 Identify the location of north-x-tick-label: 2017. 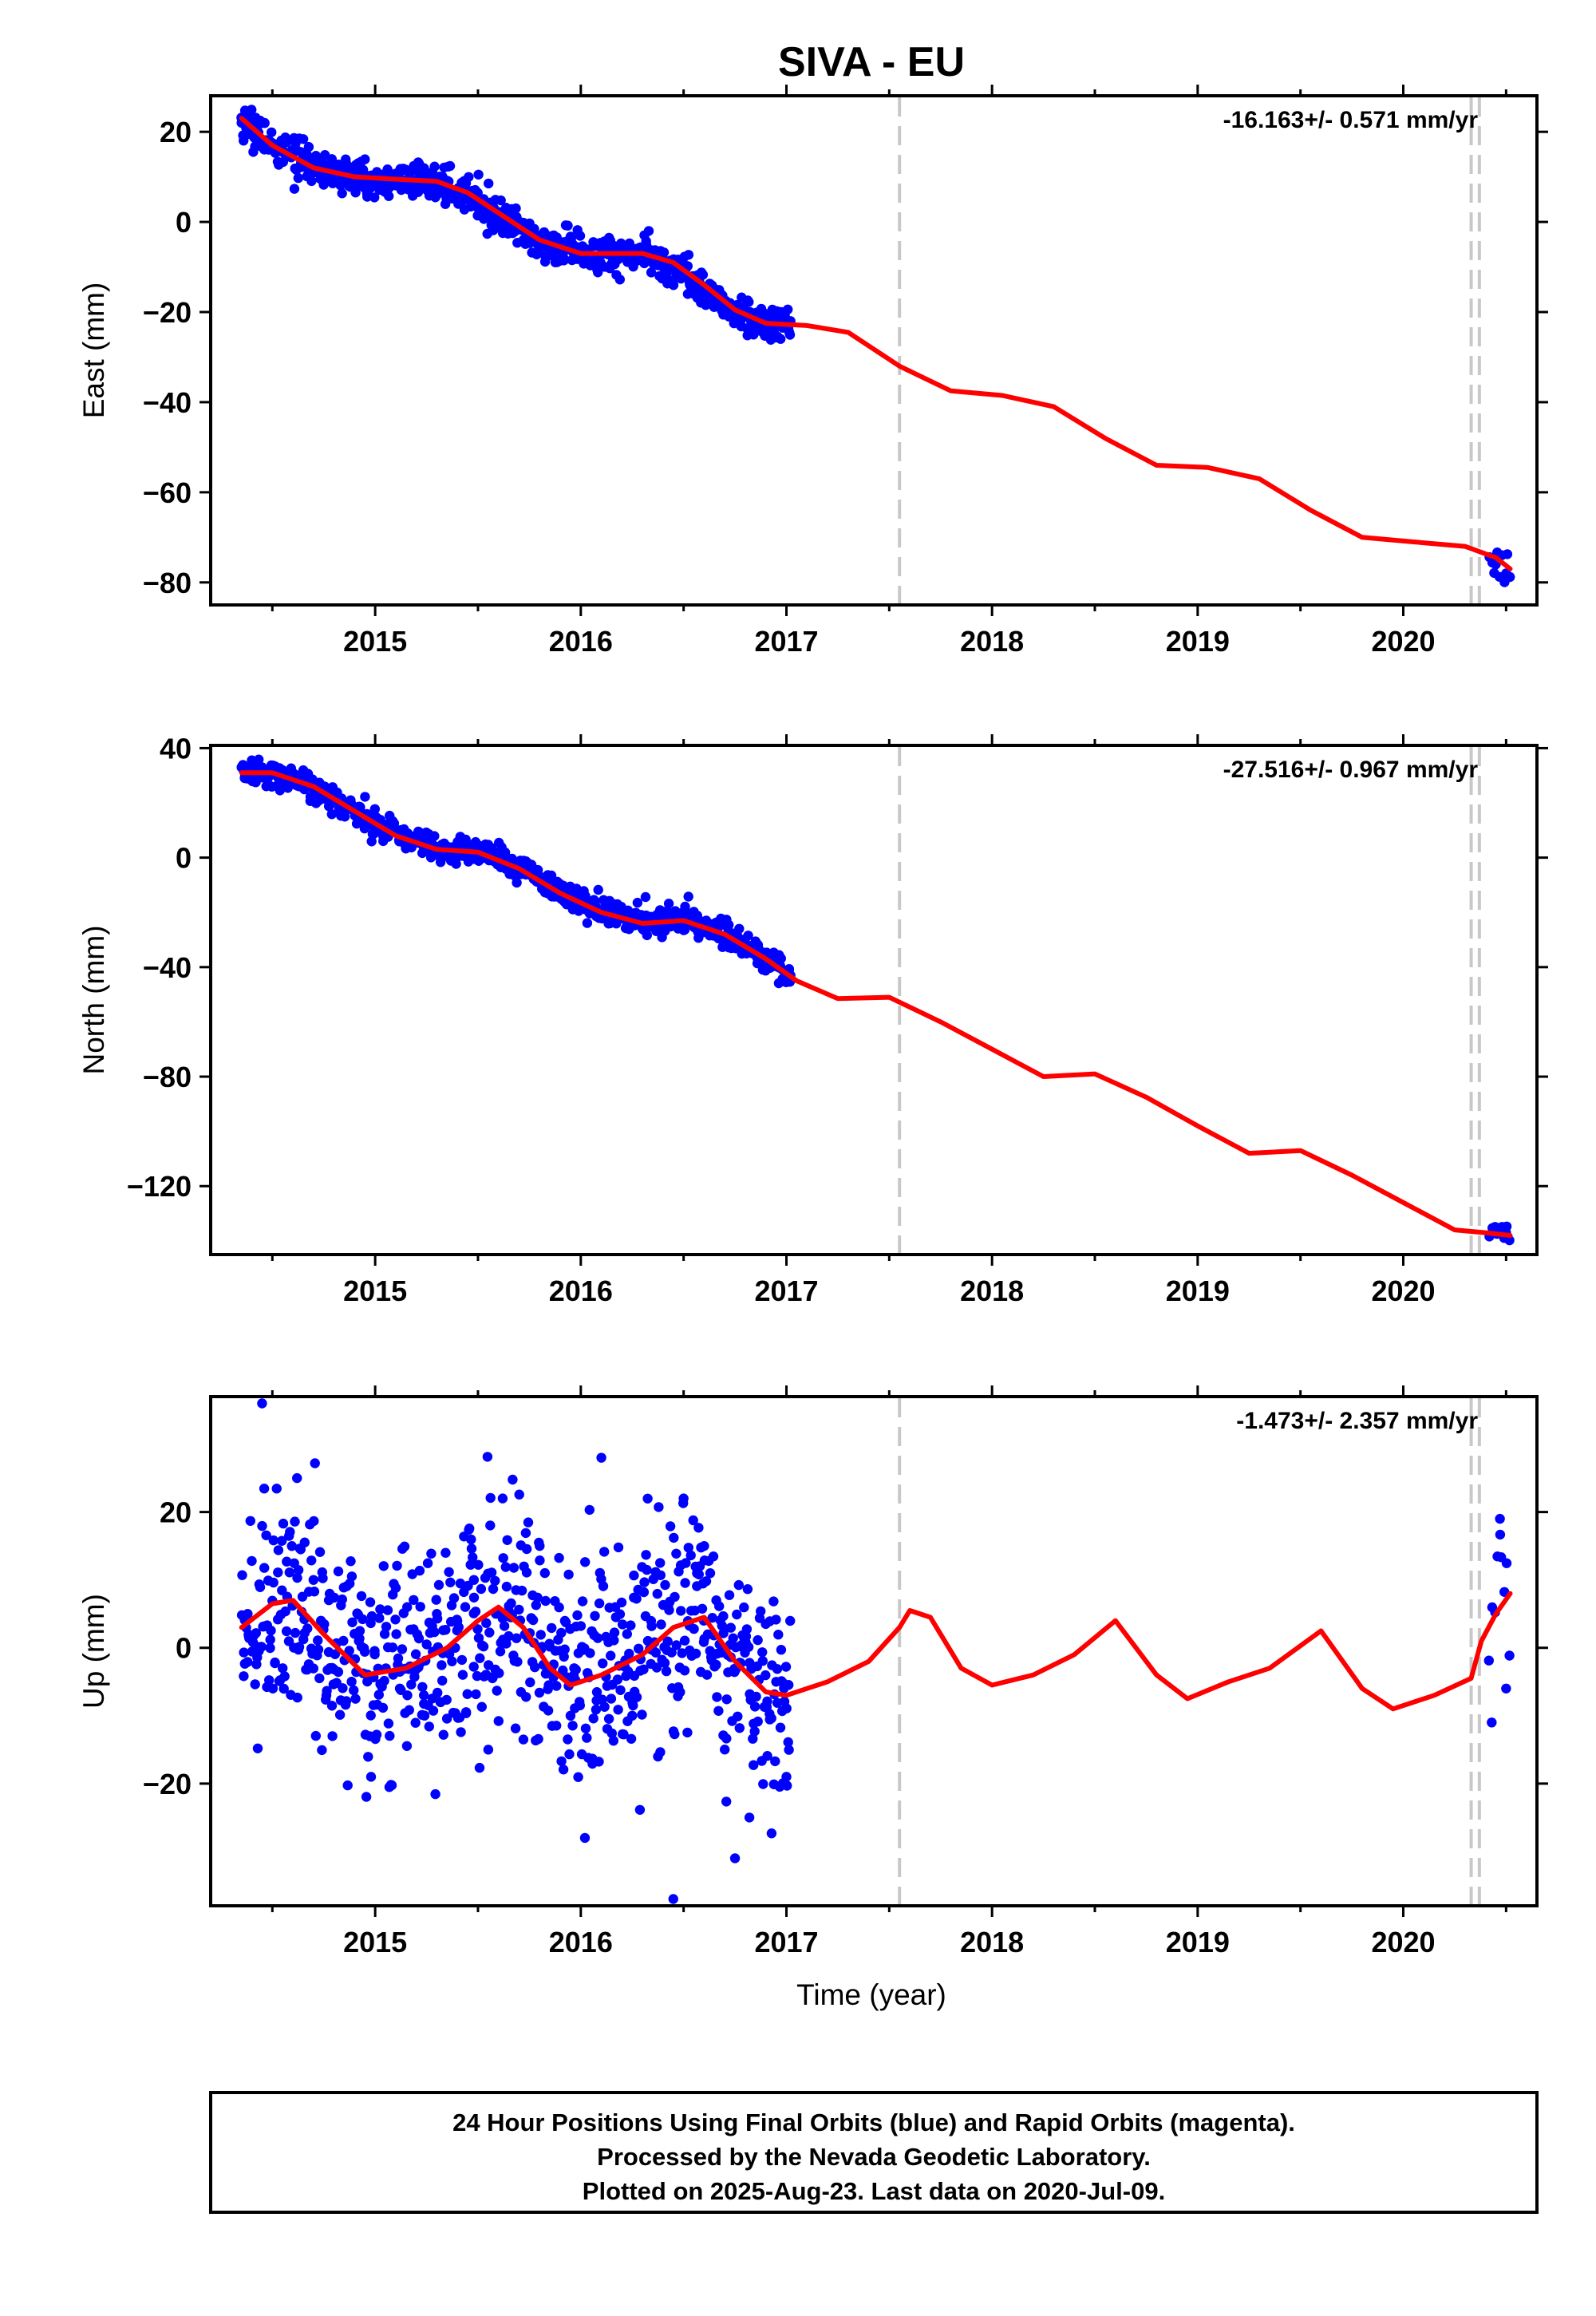
(786, 1291).